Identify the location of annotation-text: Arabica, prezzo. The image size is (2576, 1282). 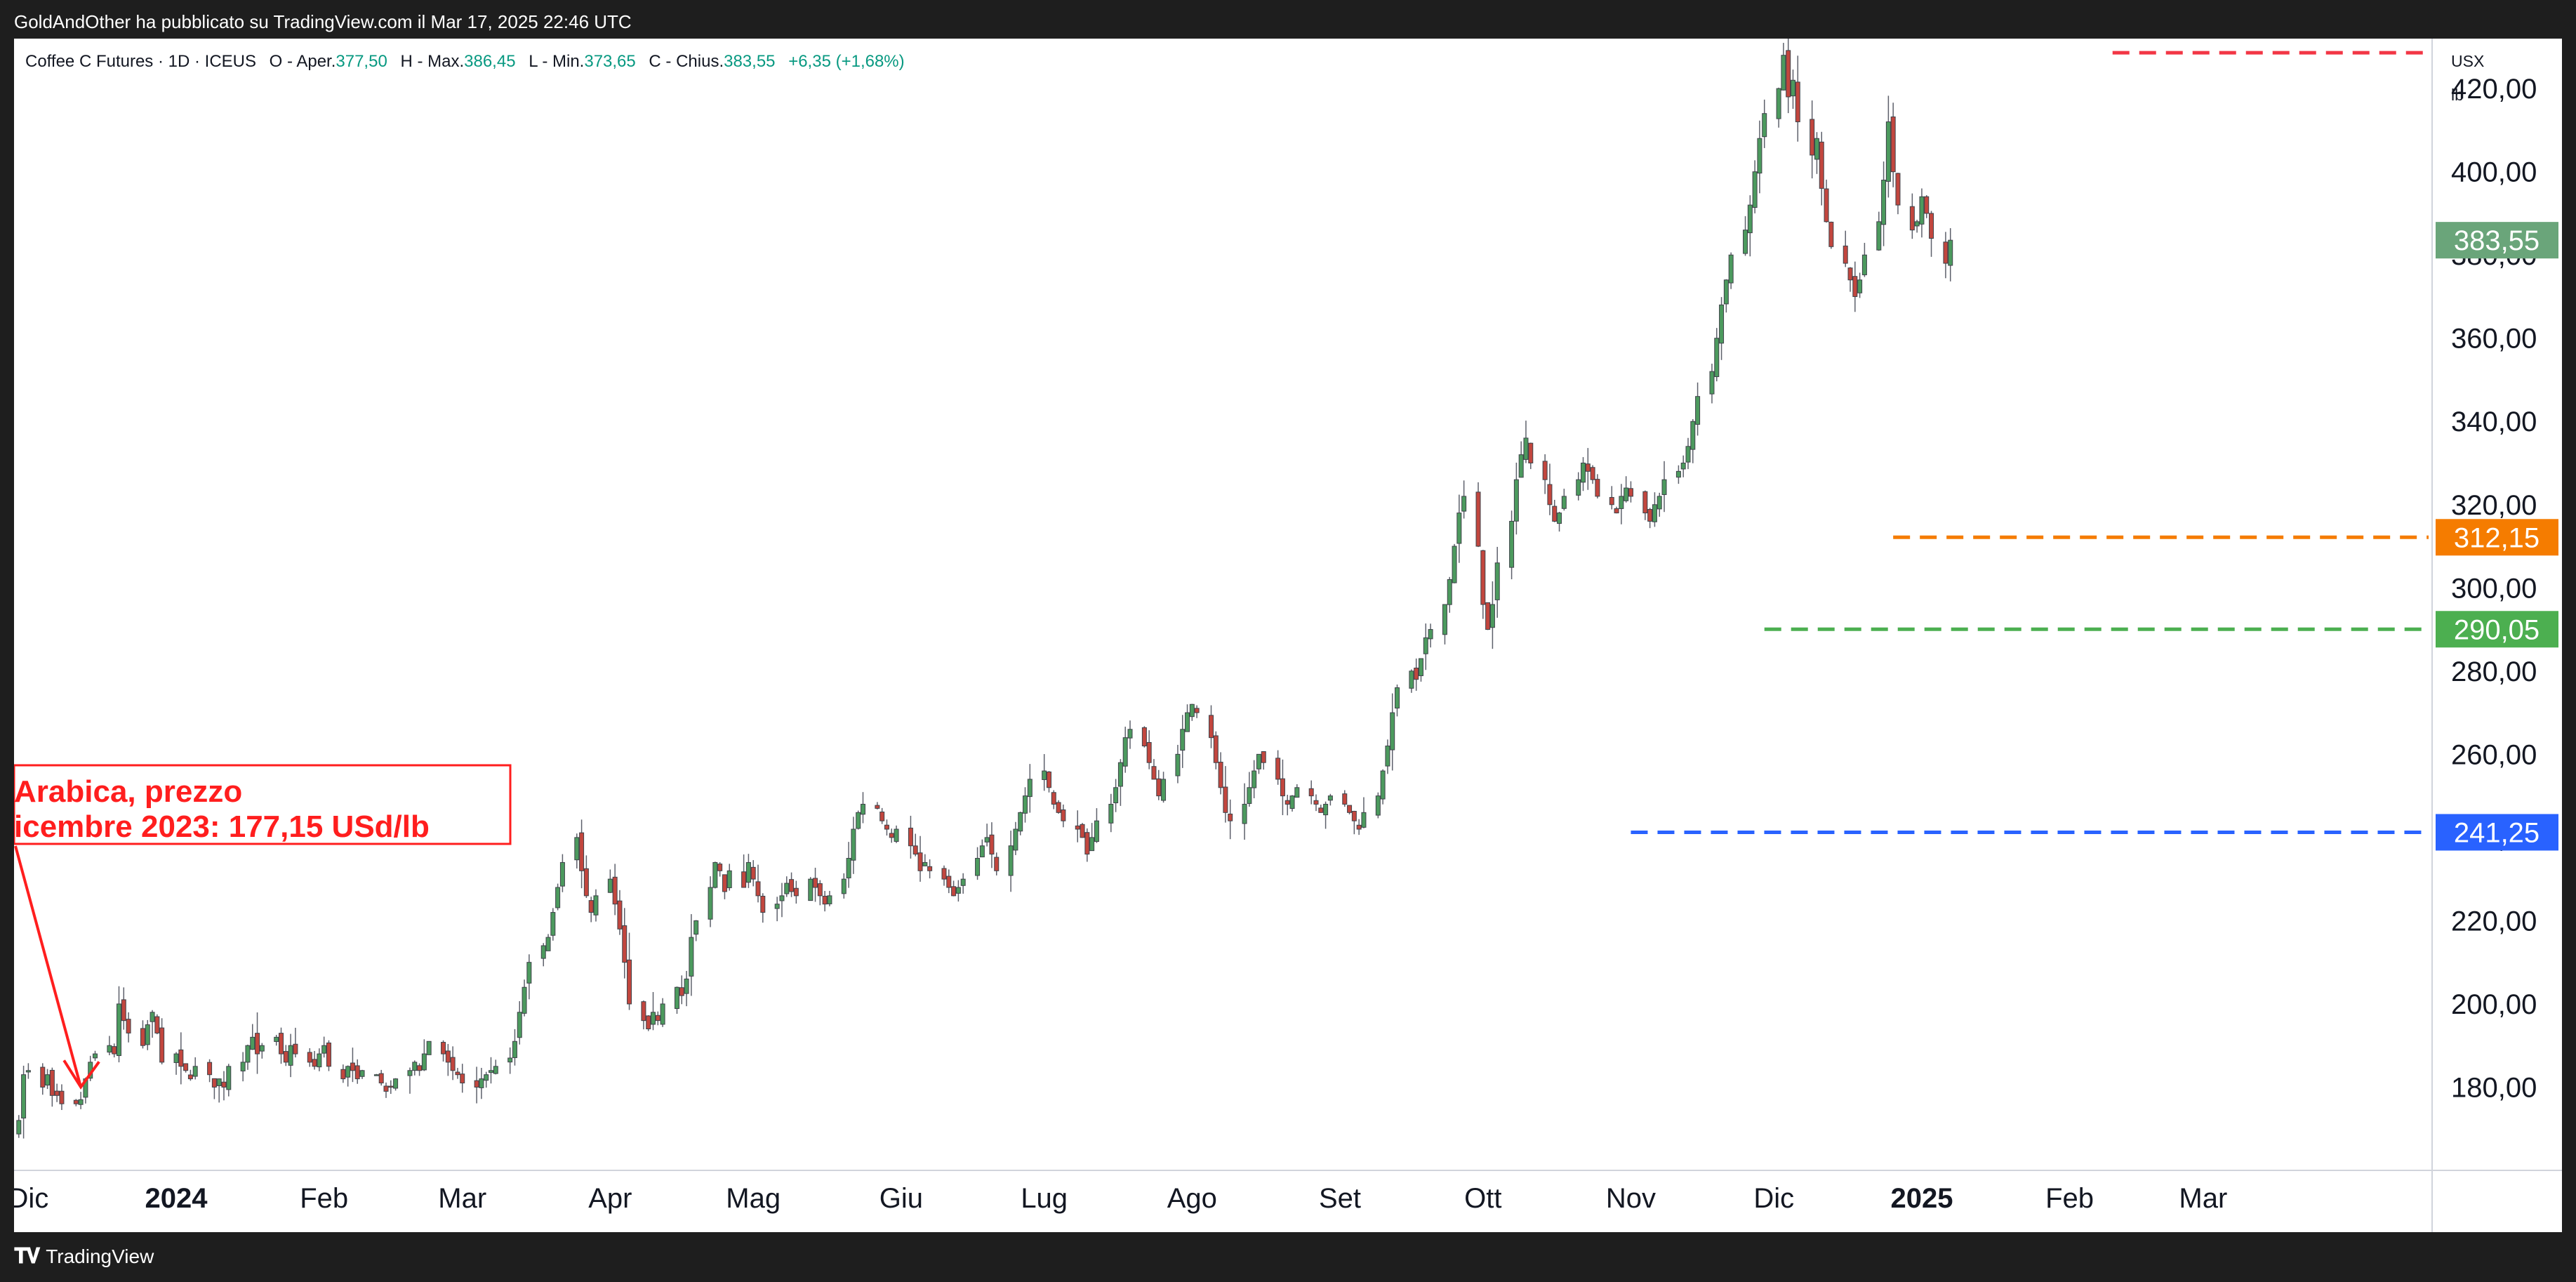
(128, 791).